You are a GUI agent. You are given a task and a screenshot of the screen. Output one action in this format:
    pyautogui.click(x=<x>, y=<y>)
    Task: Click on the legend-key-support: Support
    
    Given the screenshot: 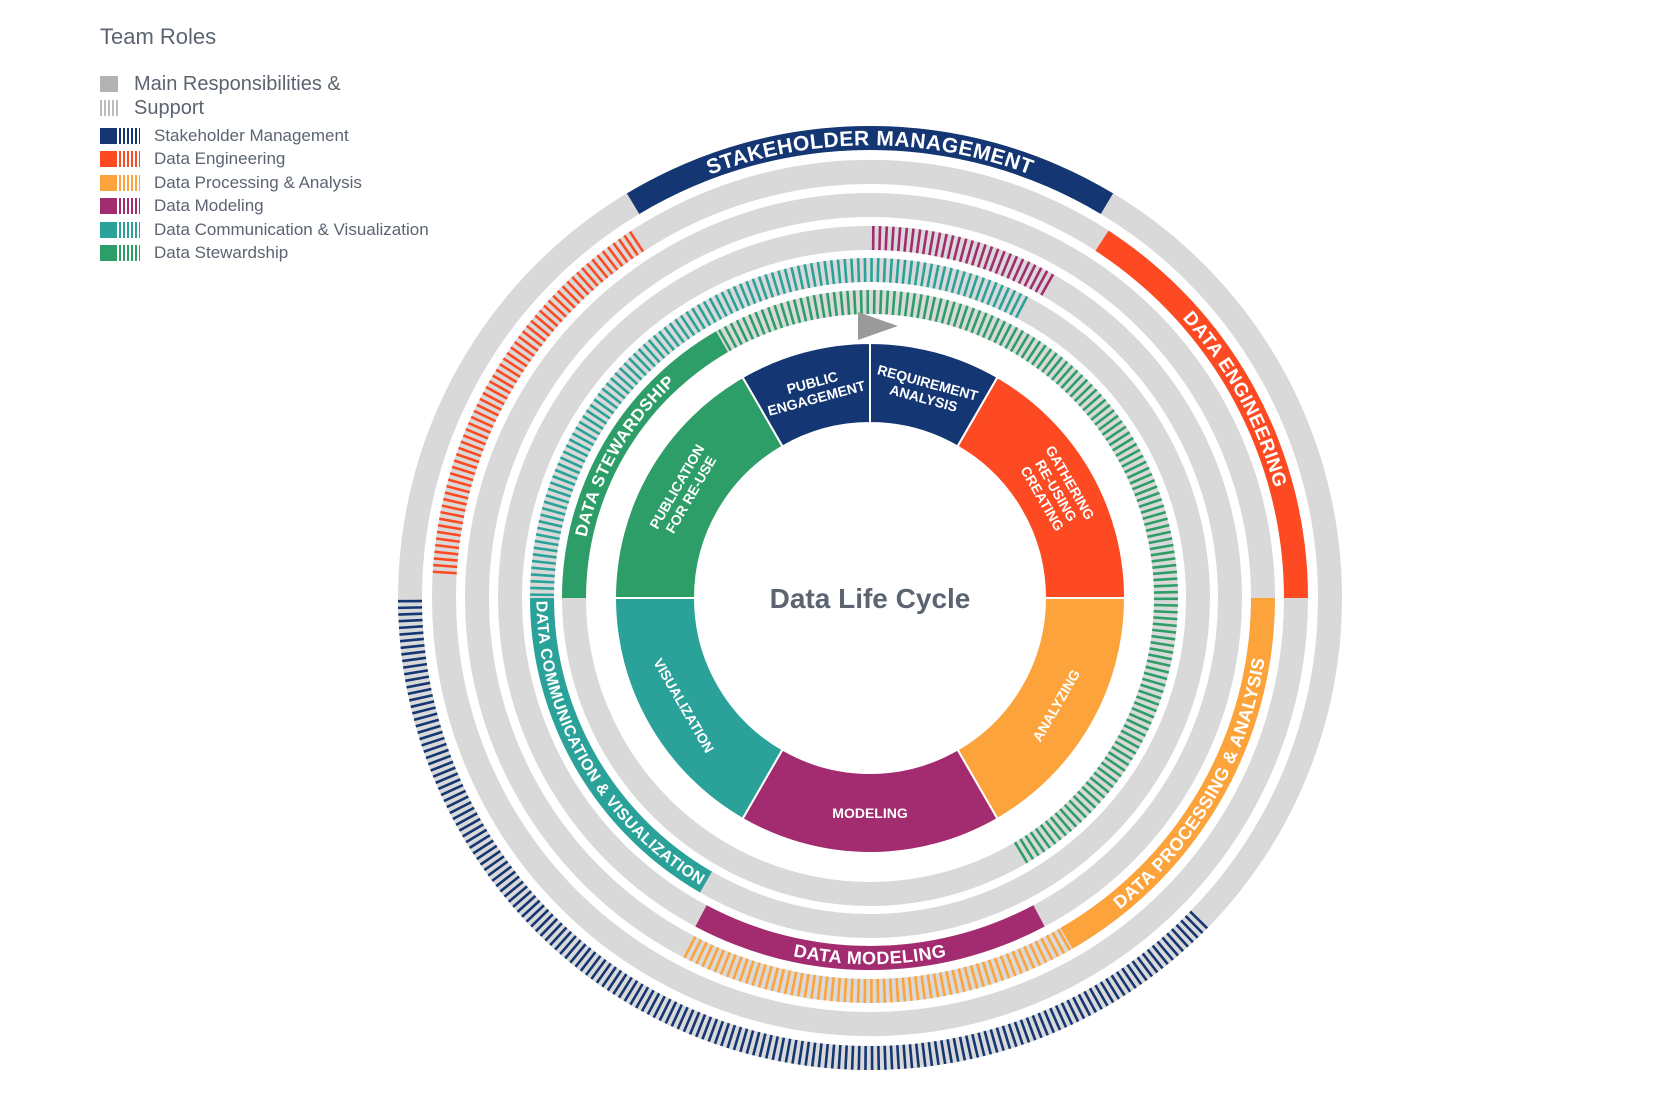 What is the action you would take?
    pyautogui.click(x=264, y=108)
    